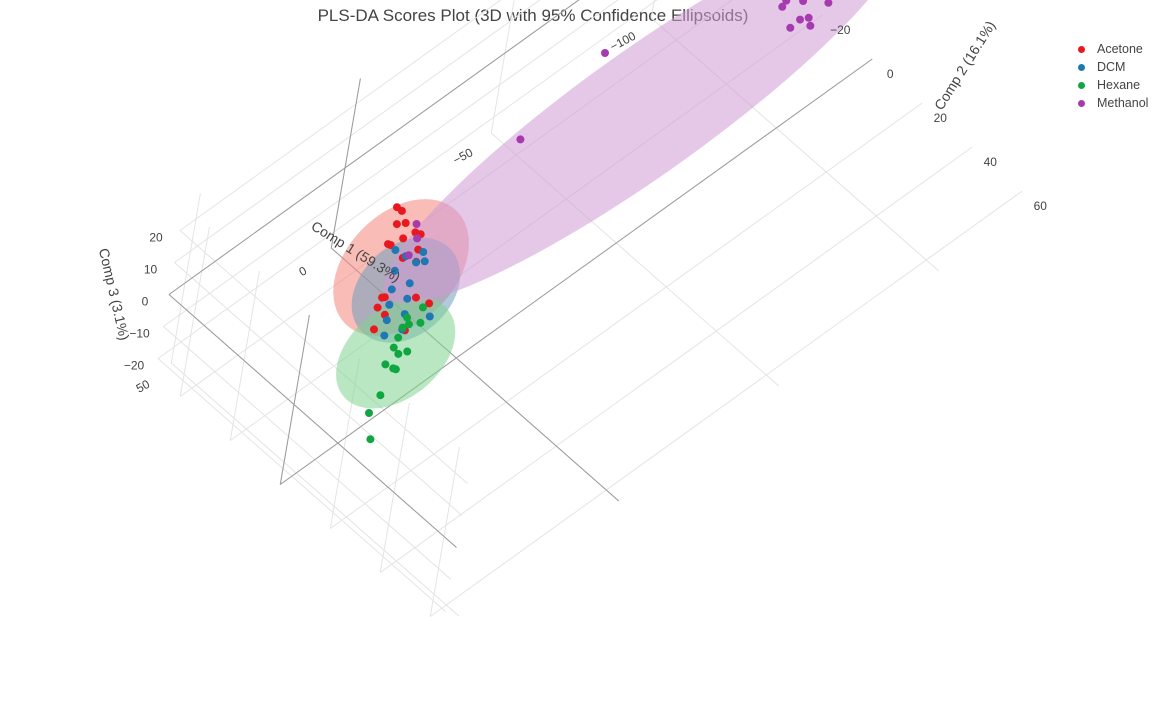 Image resolution: width=1170 pixels, height=701 pixels. Describe the element at coordinates (1119, 85) in the screenshot. I see `legend-label: Hexane` at that location.